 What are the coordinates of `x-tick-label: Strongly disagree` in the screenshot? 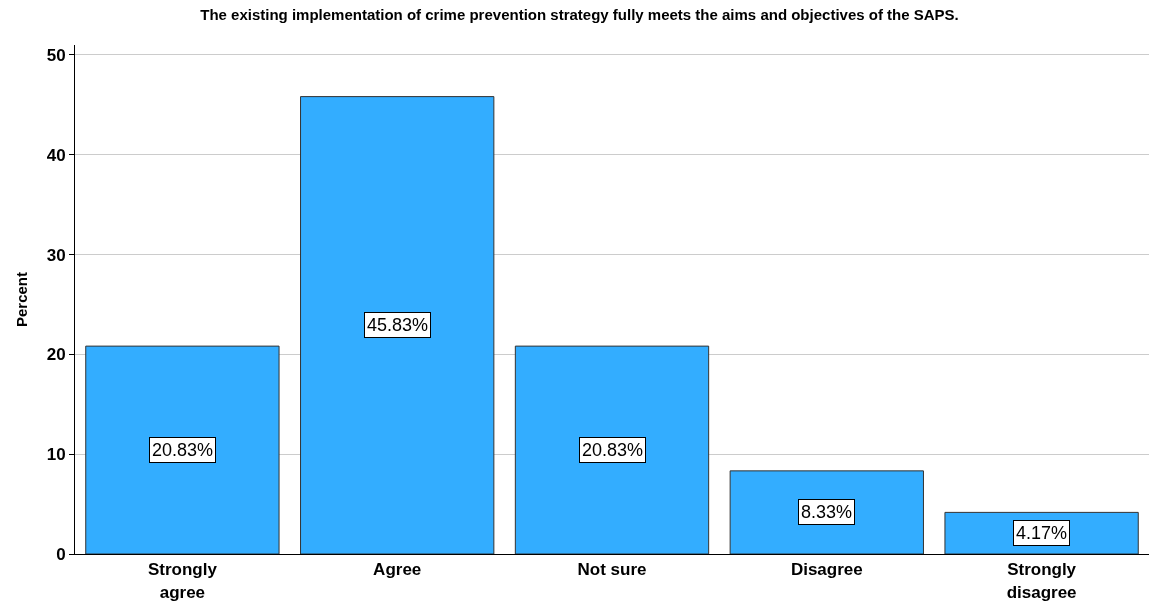 It's located at (1041, 581).